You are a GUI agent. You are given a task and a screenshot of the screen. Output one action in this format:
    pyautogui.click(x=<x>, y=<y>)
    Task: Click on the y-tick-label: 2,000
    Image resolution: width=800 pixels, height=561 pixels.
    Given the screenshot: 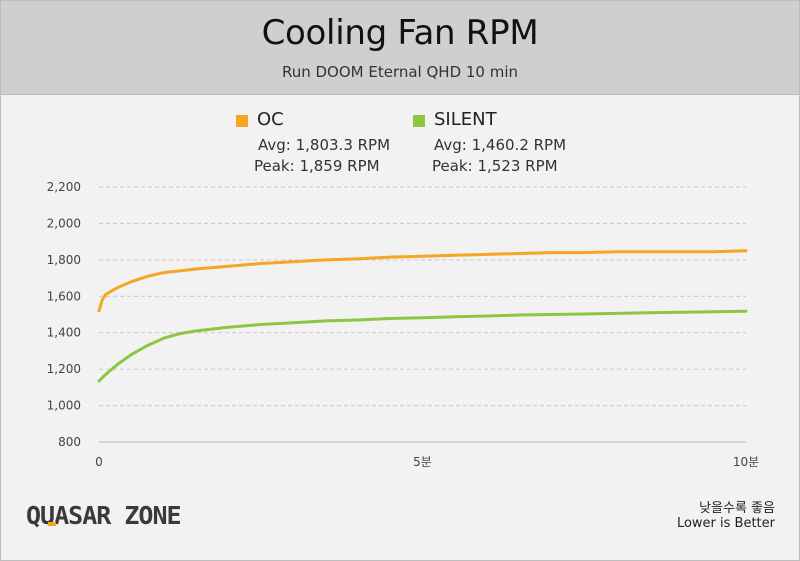 What is the action you would take?
    pyautogui.click(x=64, y=223)
    